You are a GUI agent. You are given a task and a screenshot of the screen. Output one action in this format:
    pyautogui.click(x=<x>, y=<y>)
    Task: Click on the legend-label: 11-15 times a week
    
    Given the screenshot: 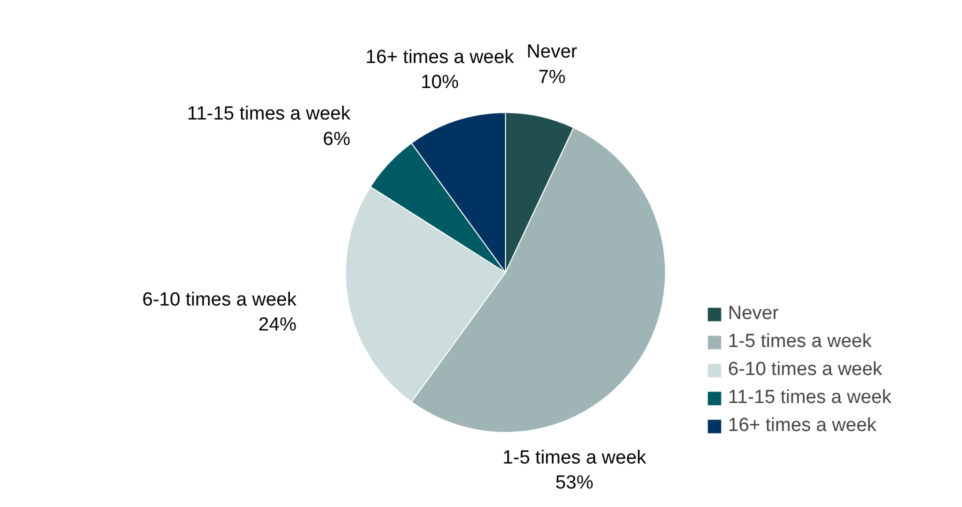 What is the action you would take?
    pyautogui.click(x=810, y=398)
    